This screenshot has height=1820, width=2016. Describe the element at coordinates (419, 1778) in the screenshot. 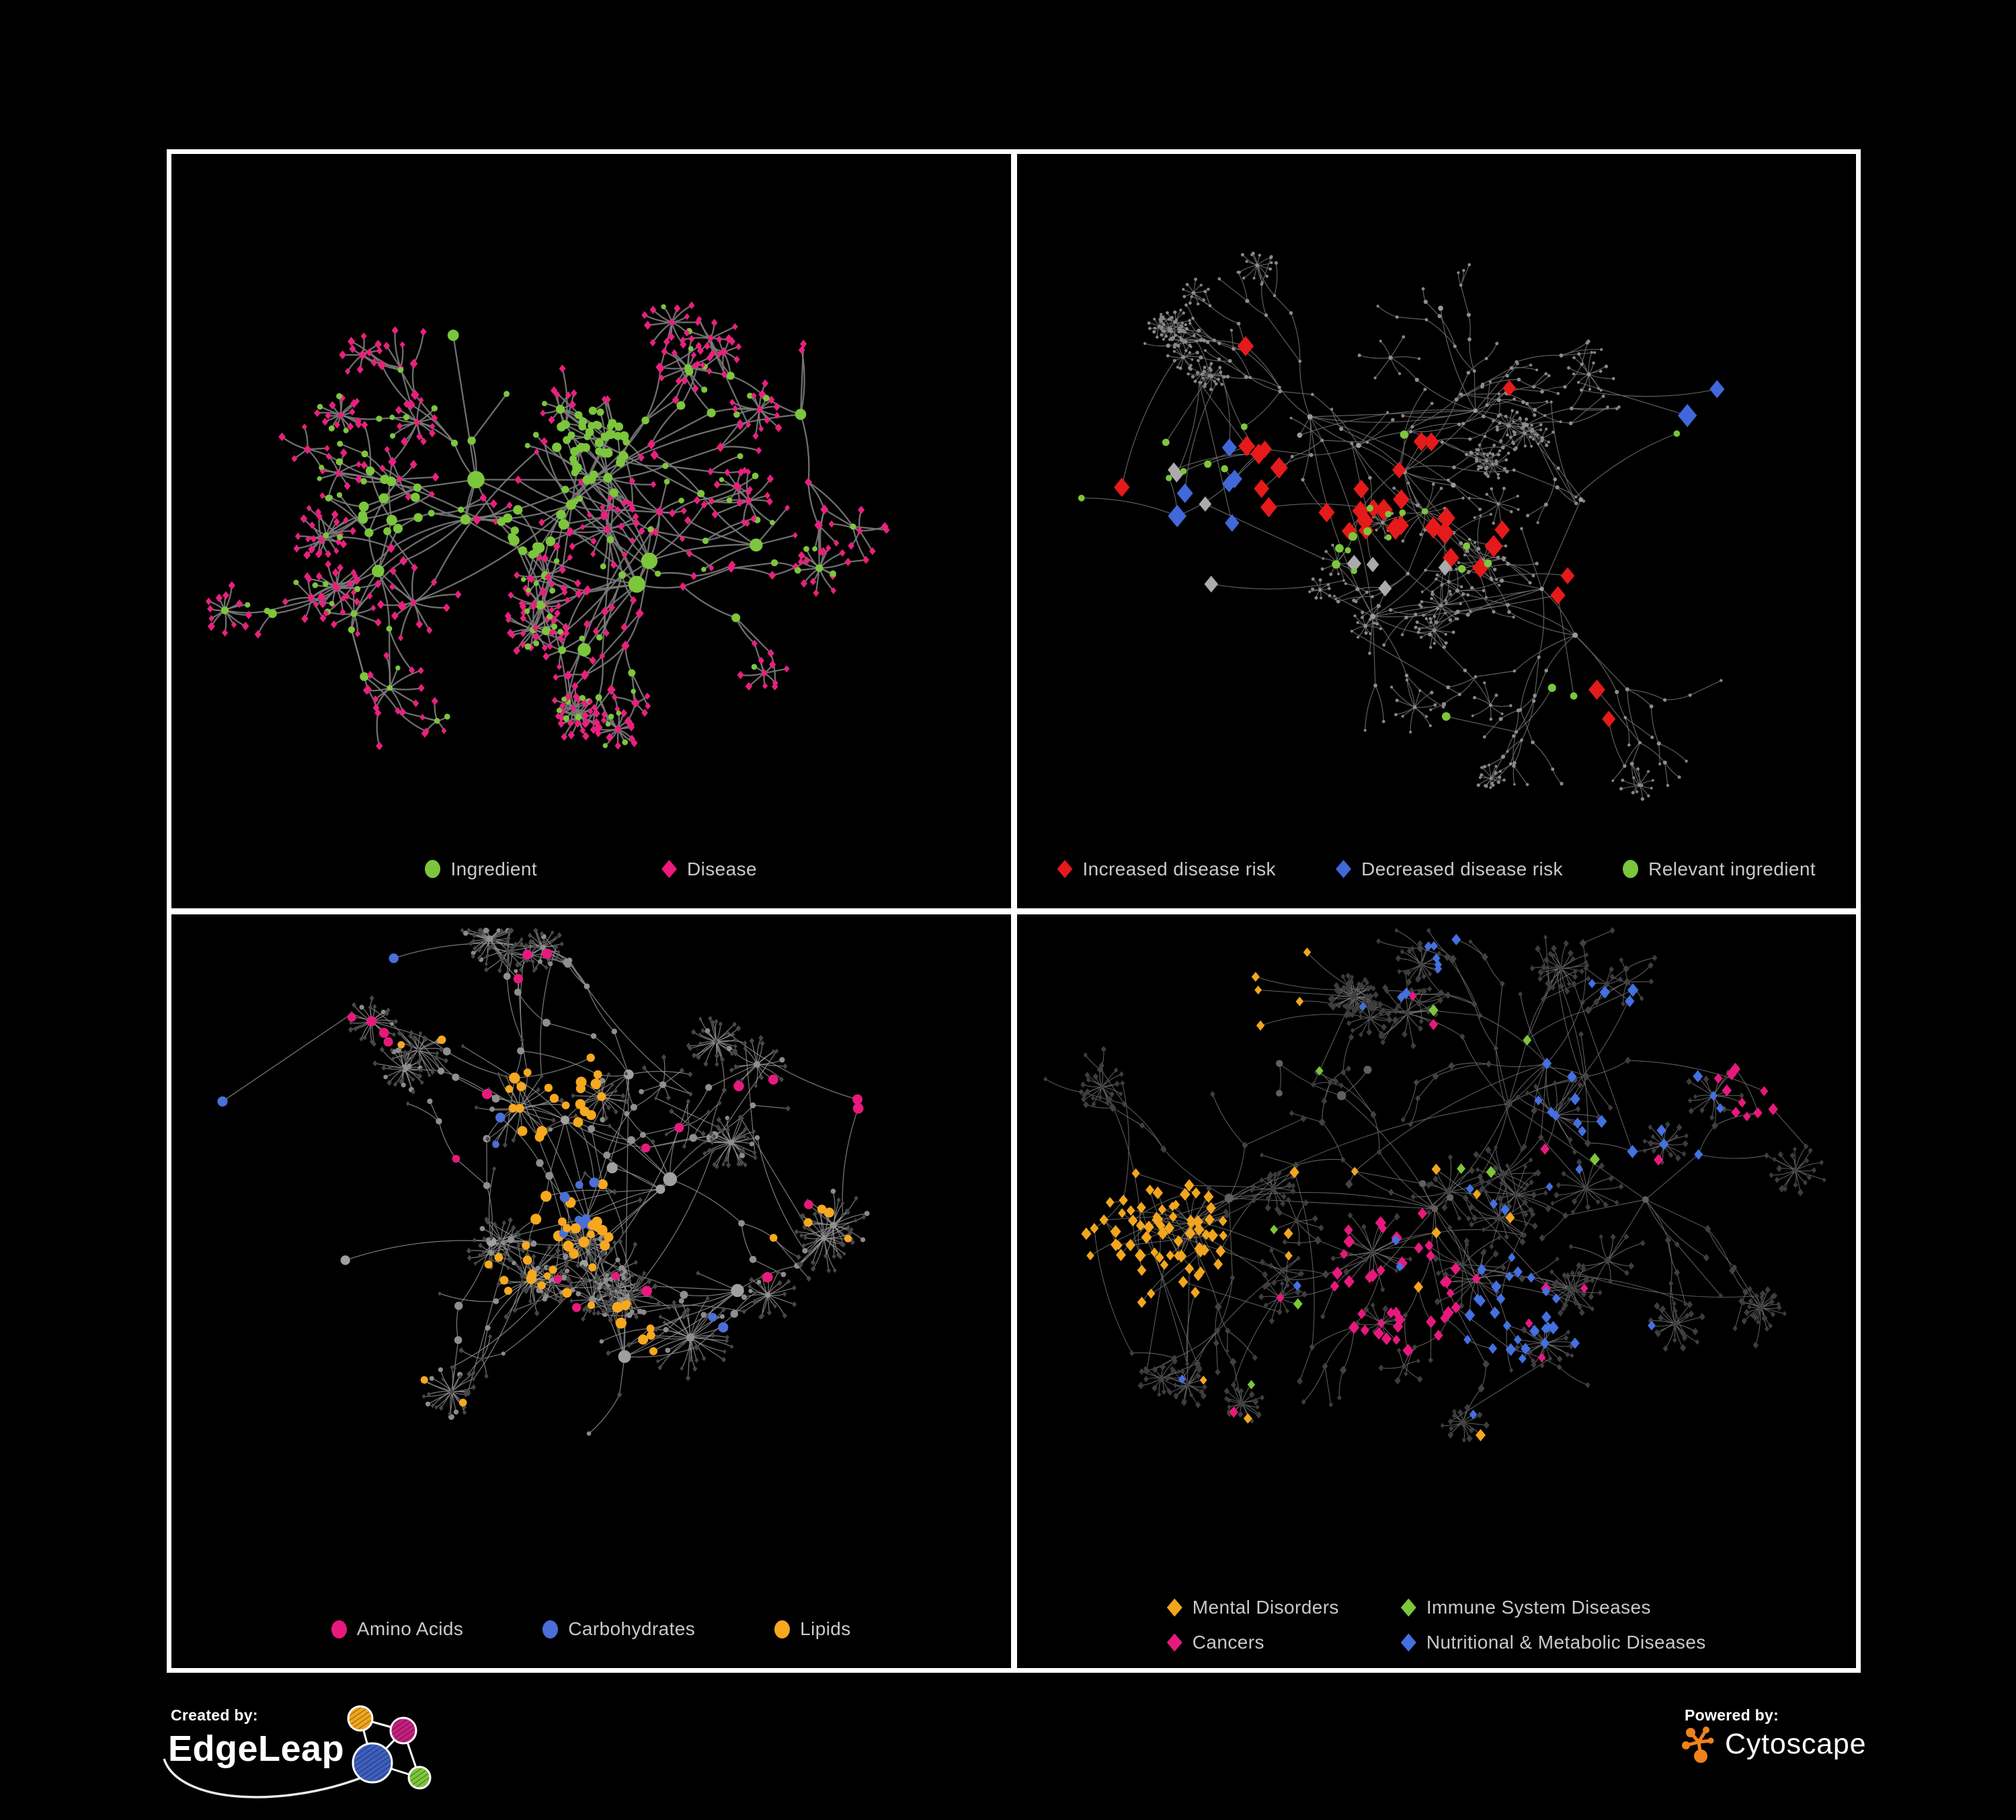

I see `edgeleap-node-green` at that location.